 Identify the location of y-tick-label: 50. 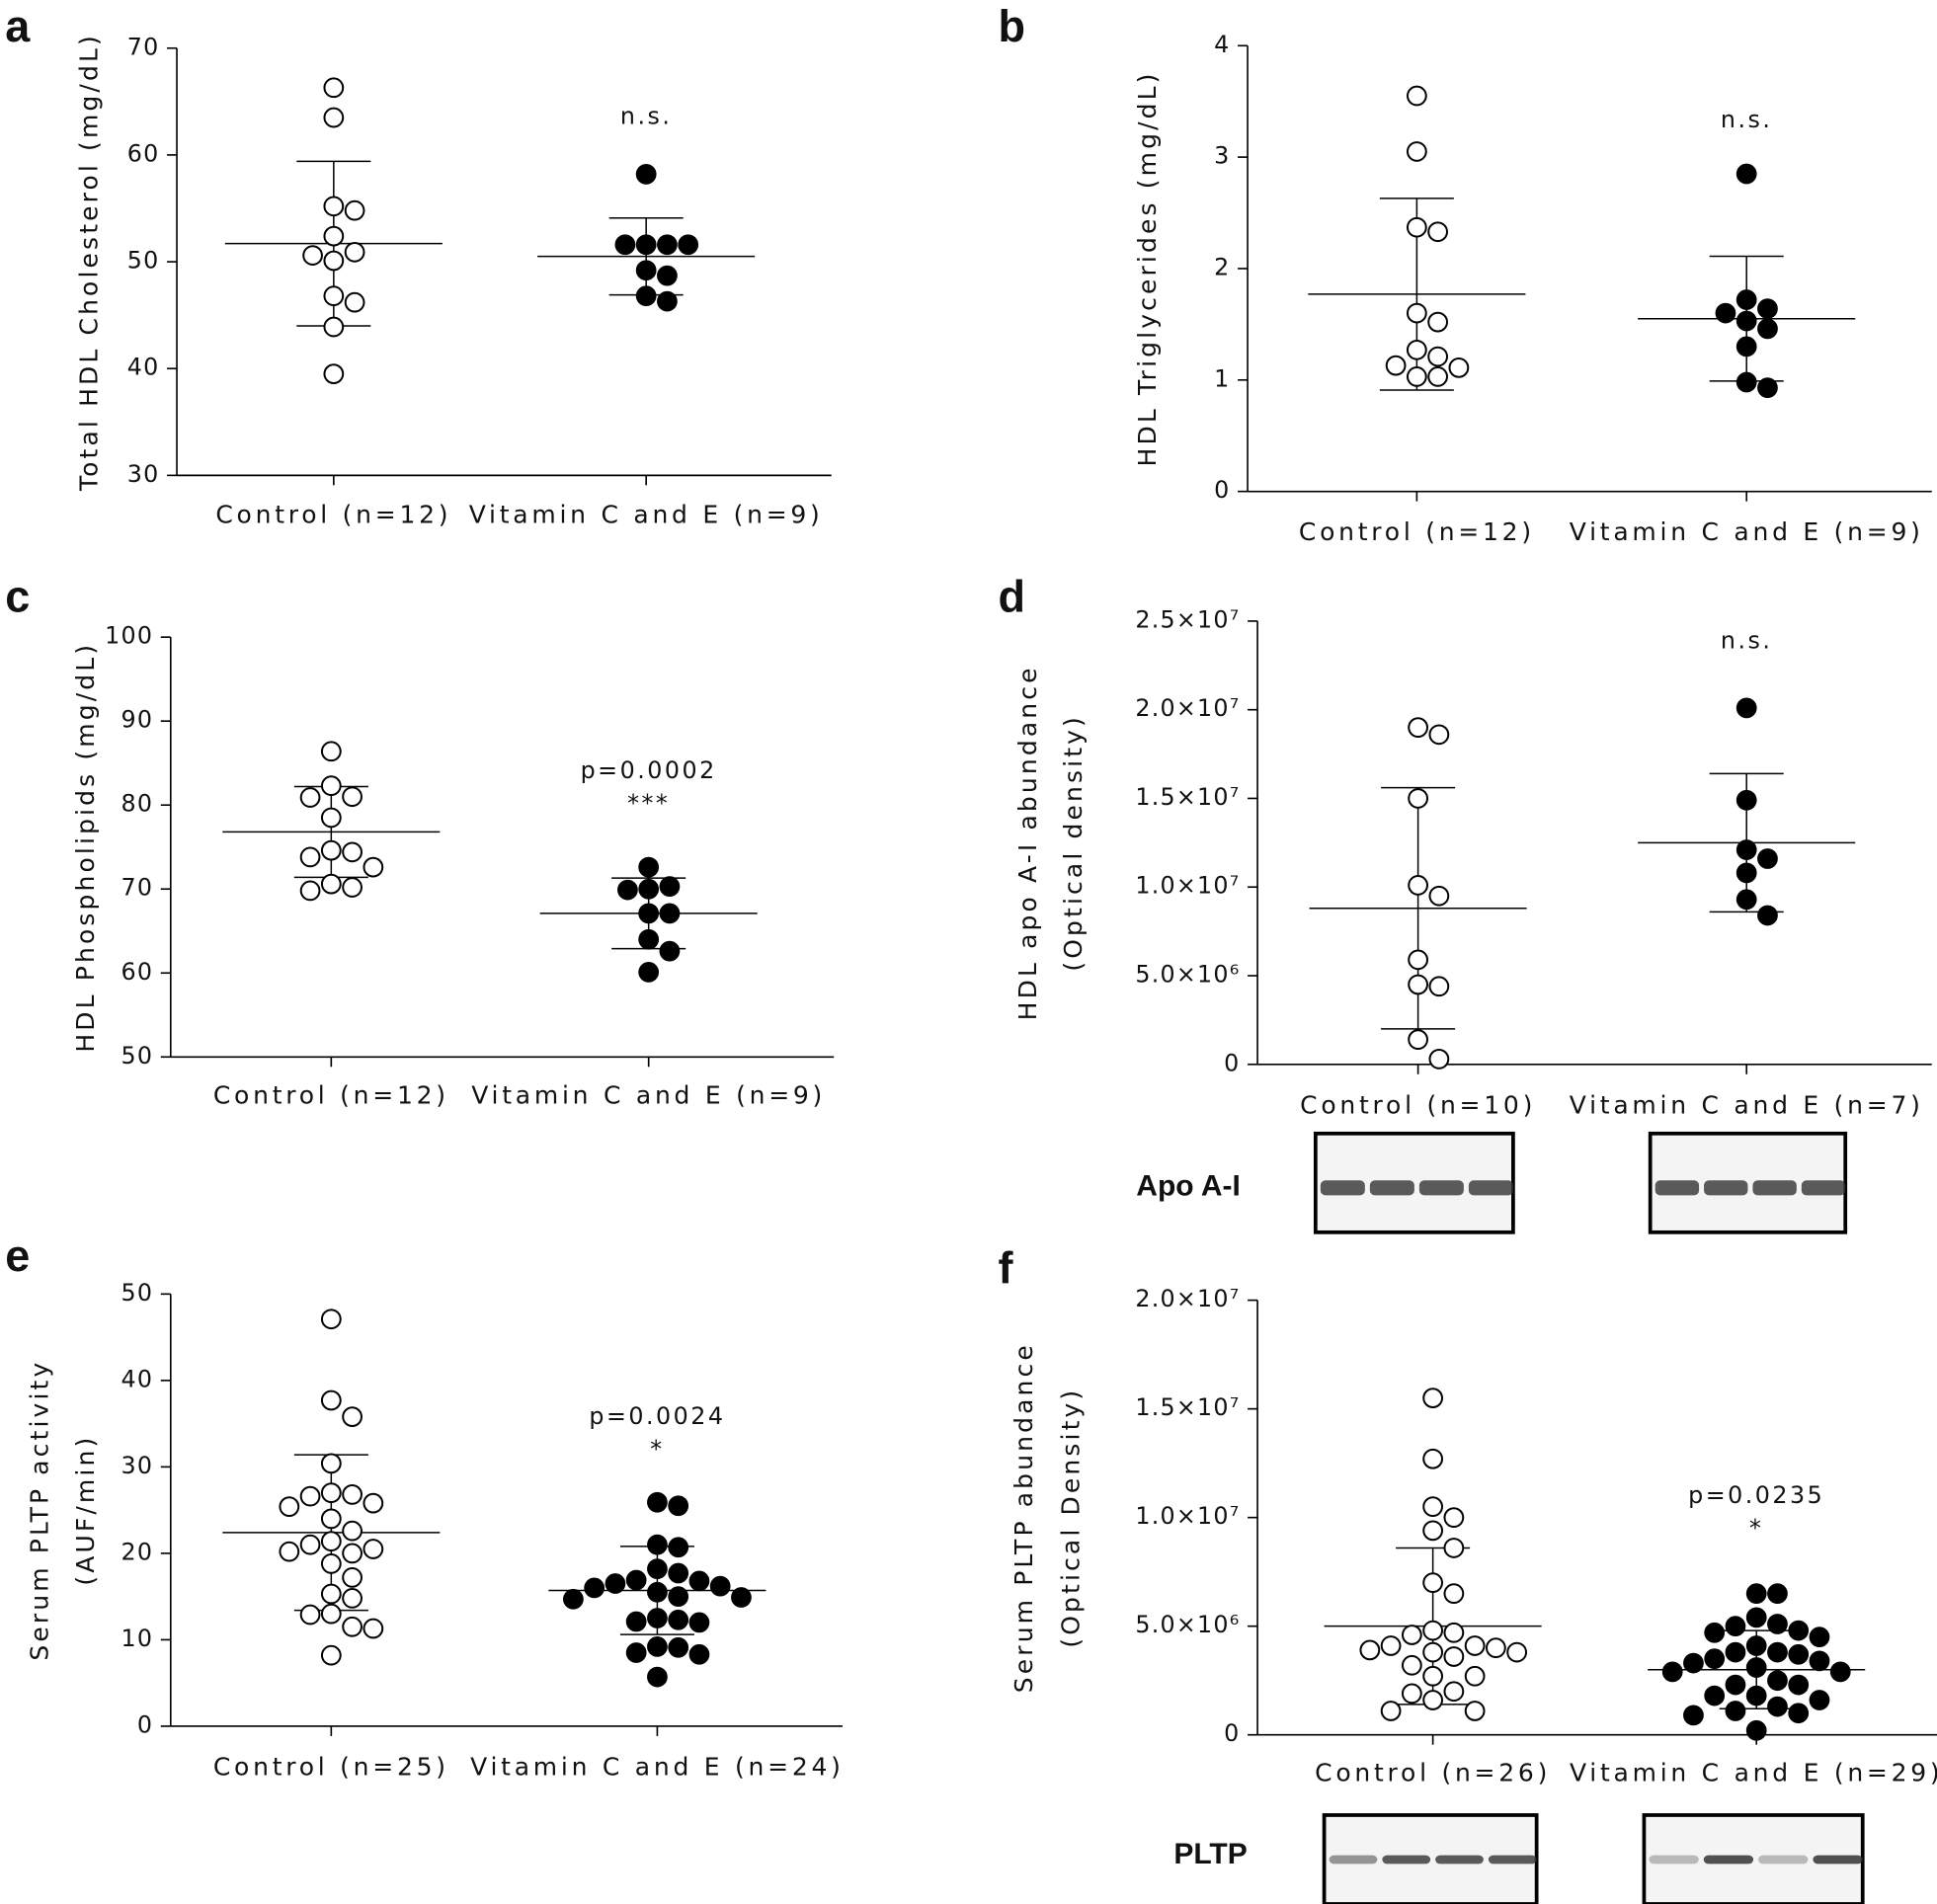
(143, 261).